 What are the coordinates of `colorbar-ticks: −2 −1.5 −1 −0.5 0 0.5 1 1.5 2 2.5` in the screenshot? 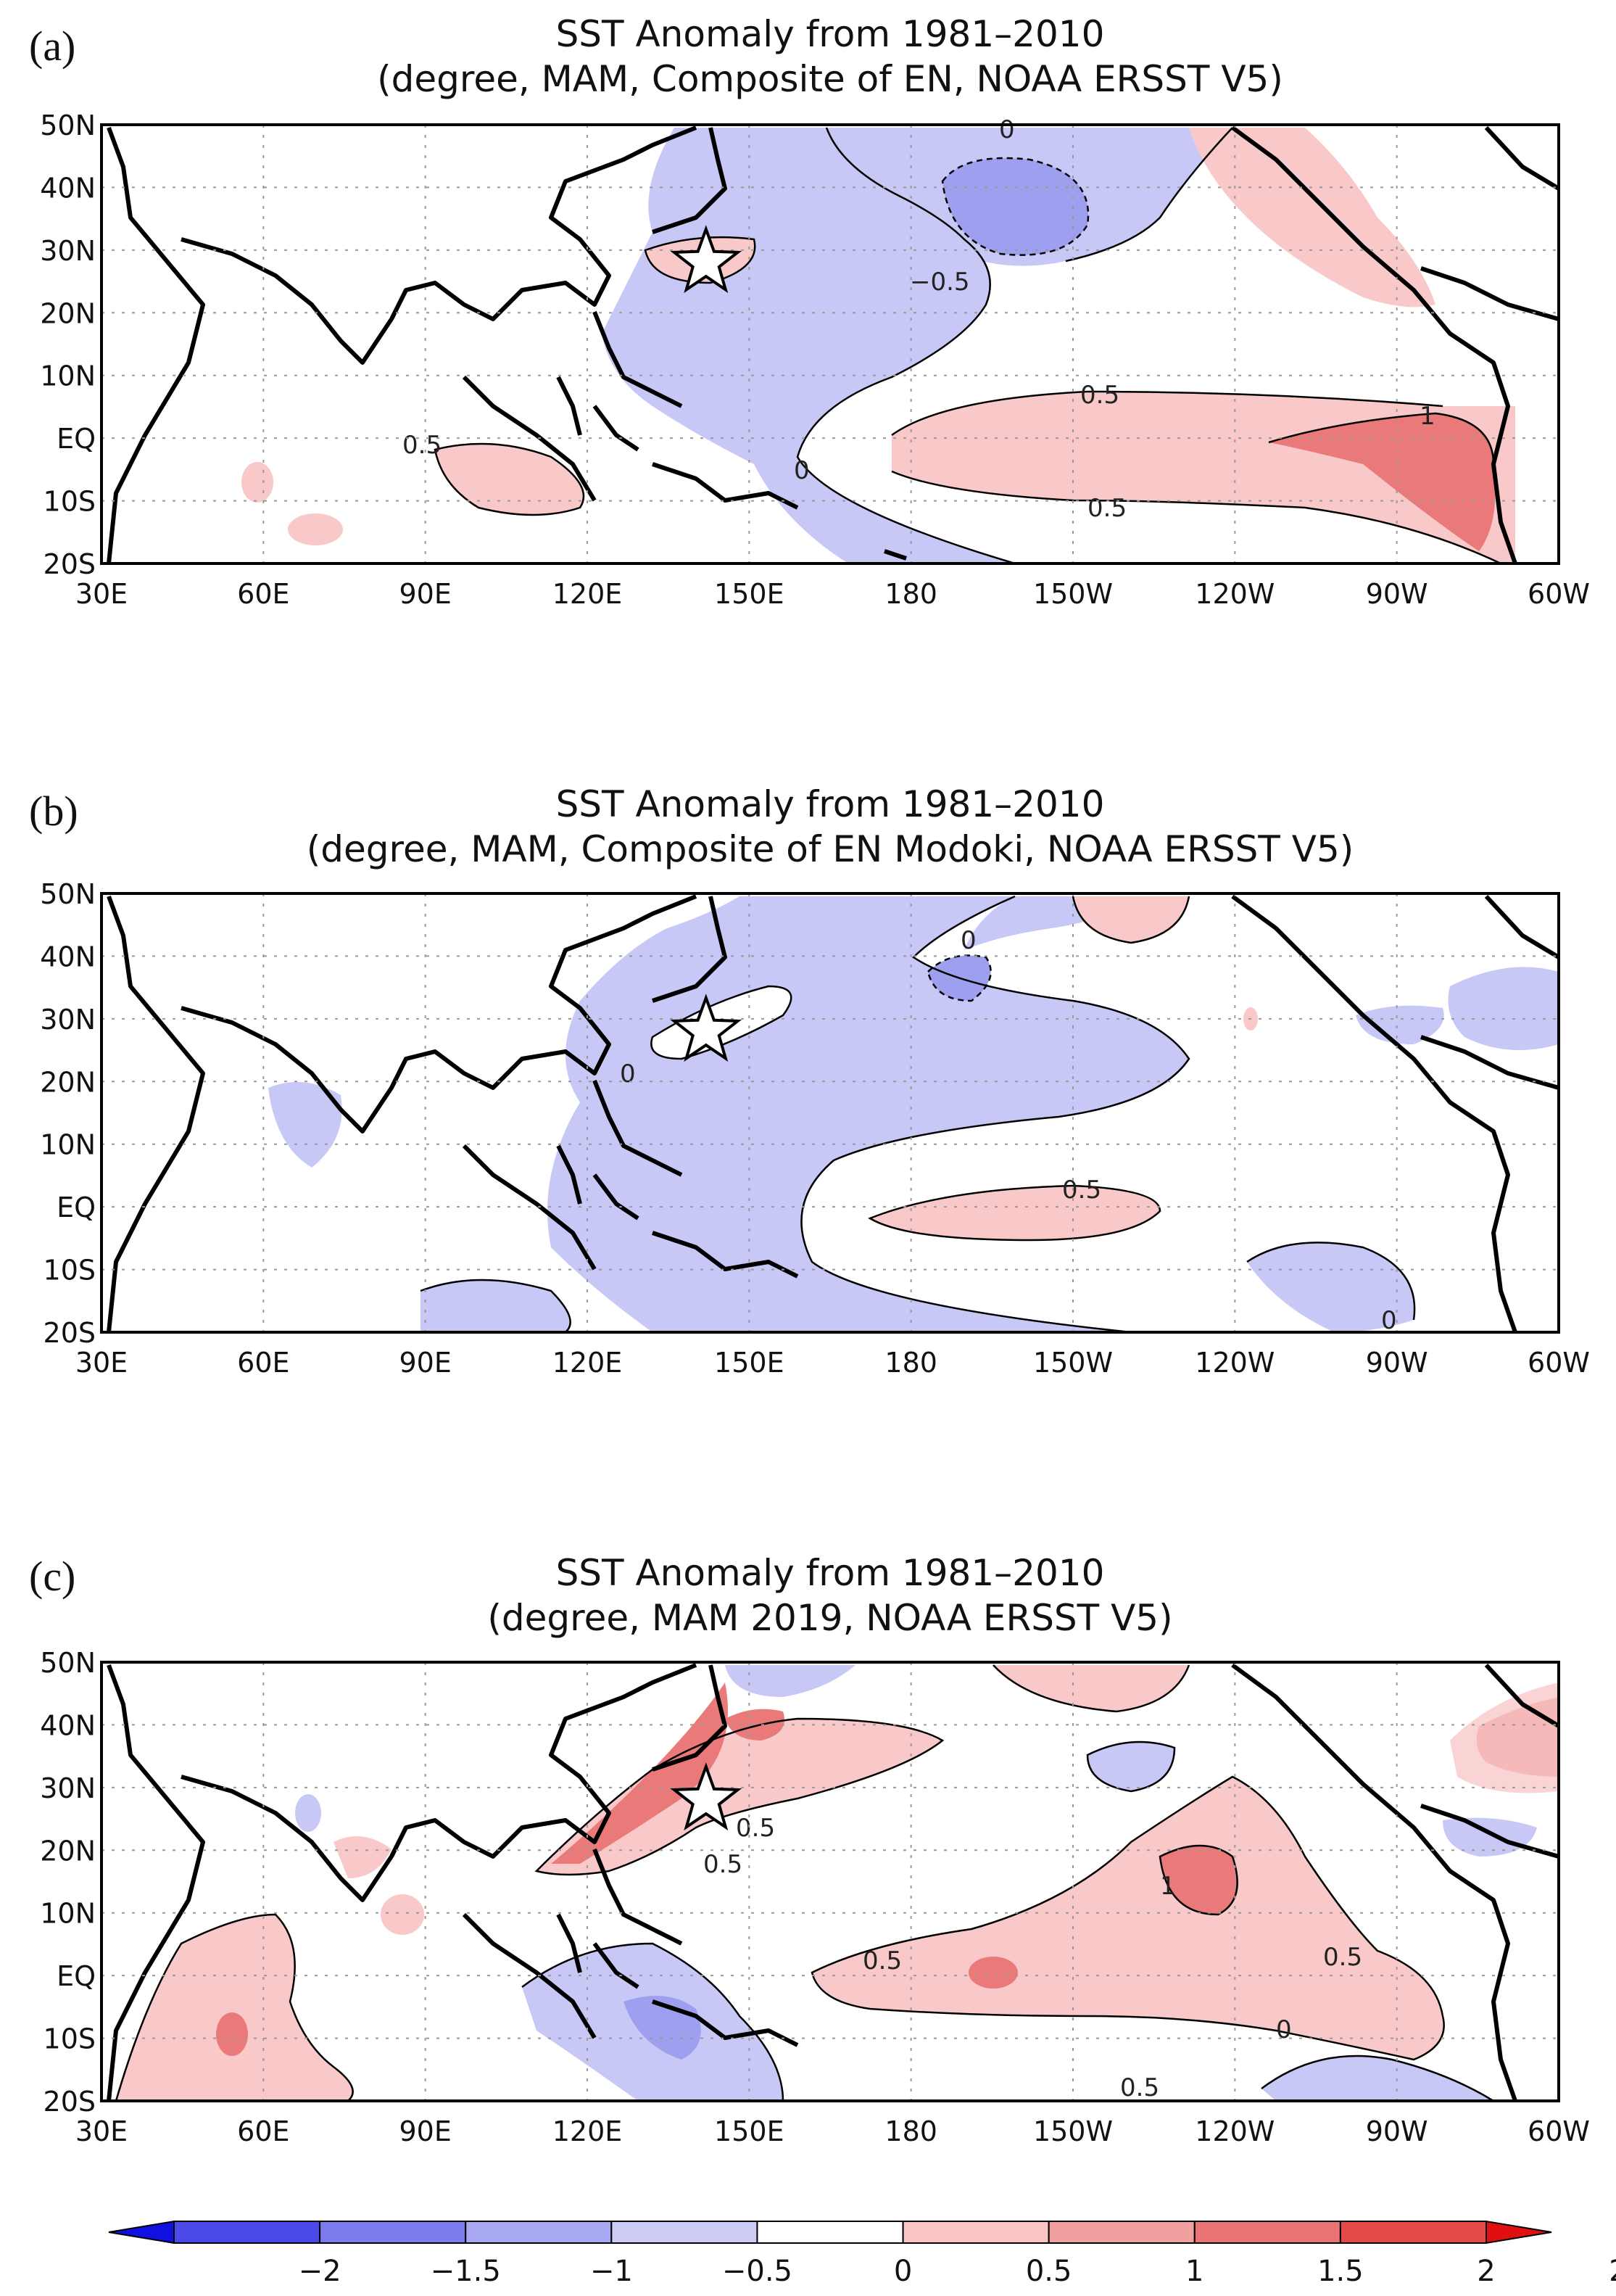 It's located at (958, 2271).